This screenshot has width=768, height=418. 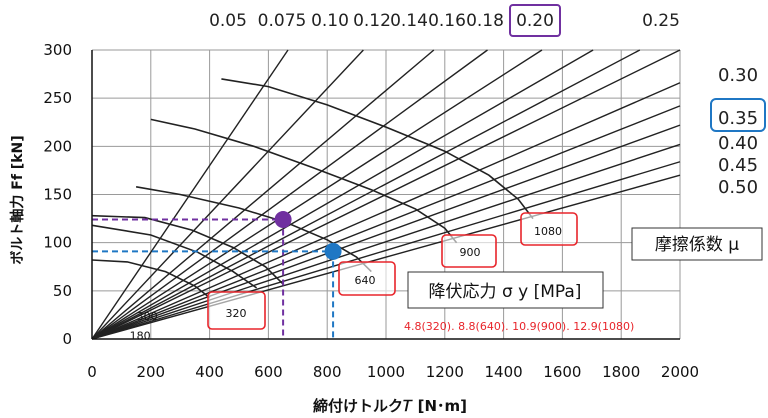 What do you see at coordinates (228, 21) in the screenshot?
I see `mu-label-top: 0.05` at bounding box center [228, 21].